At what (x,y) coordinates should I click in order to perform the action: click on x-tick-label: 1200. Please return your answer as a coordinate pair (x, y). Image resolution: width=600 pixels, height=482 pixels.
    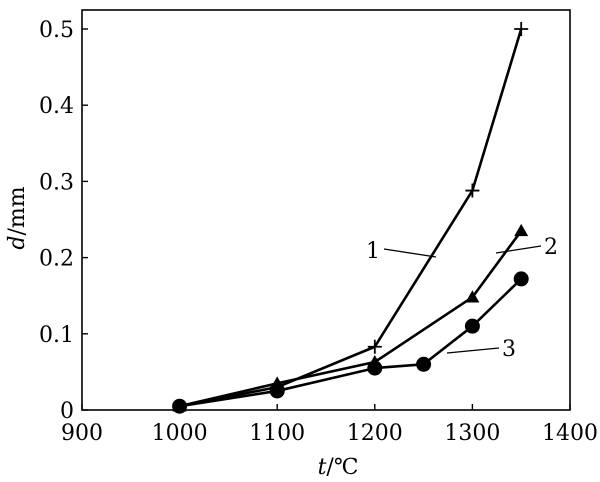
    Looking at the image, I should click on (375, 433).